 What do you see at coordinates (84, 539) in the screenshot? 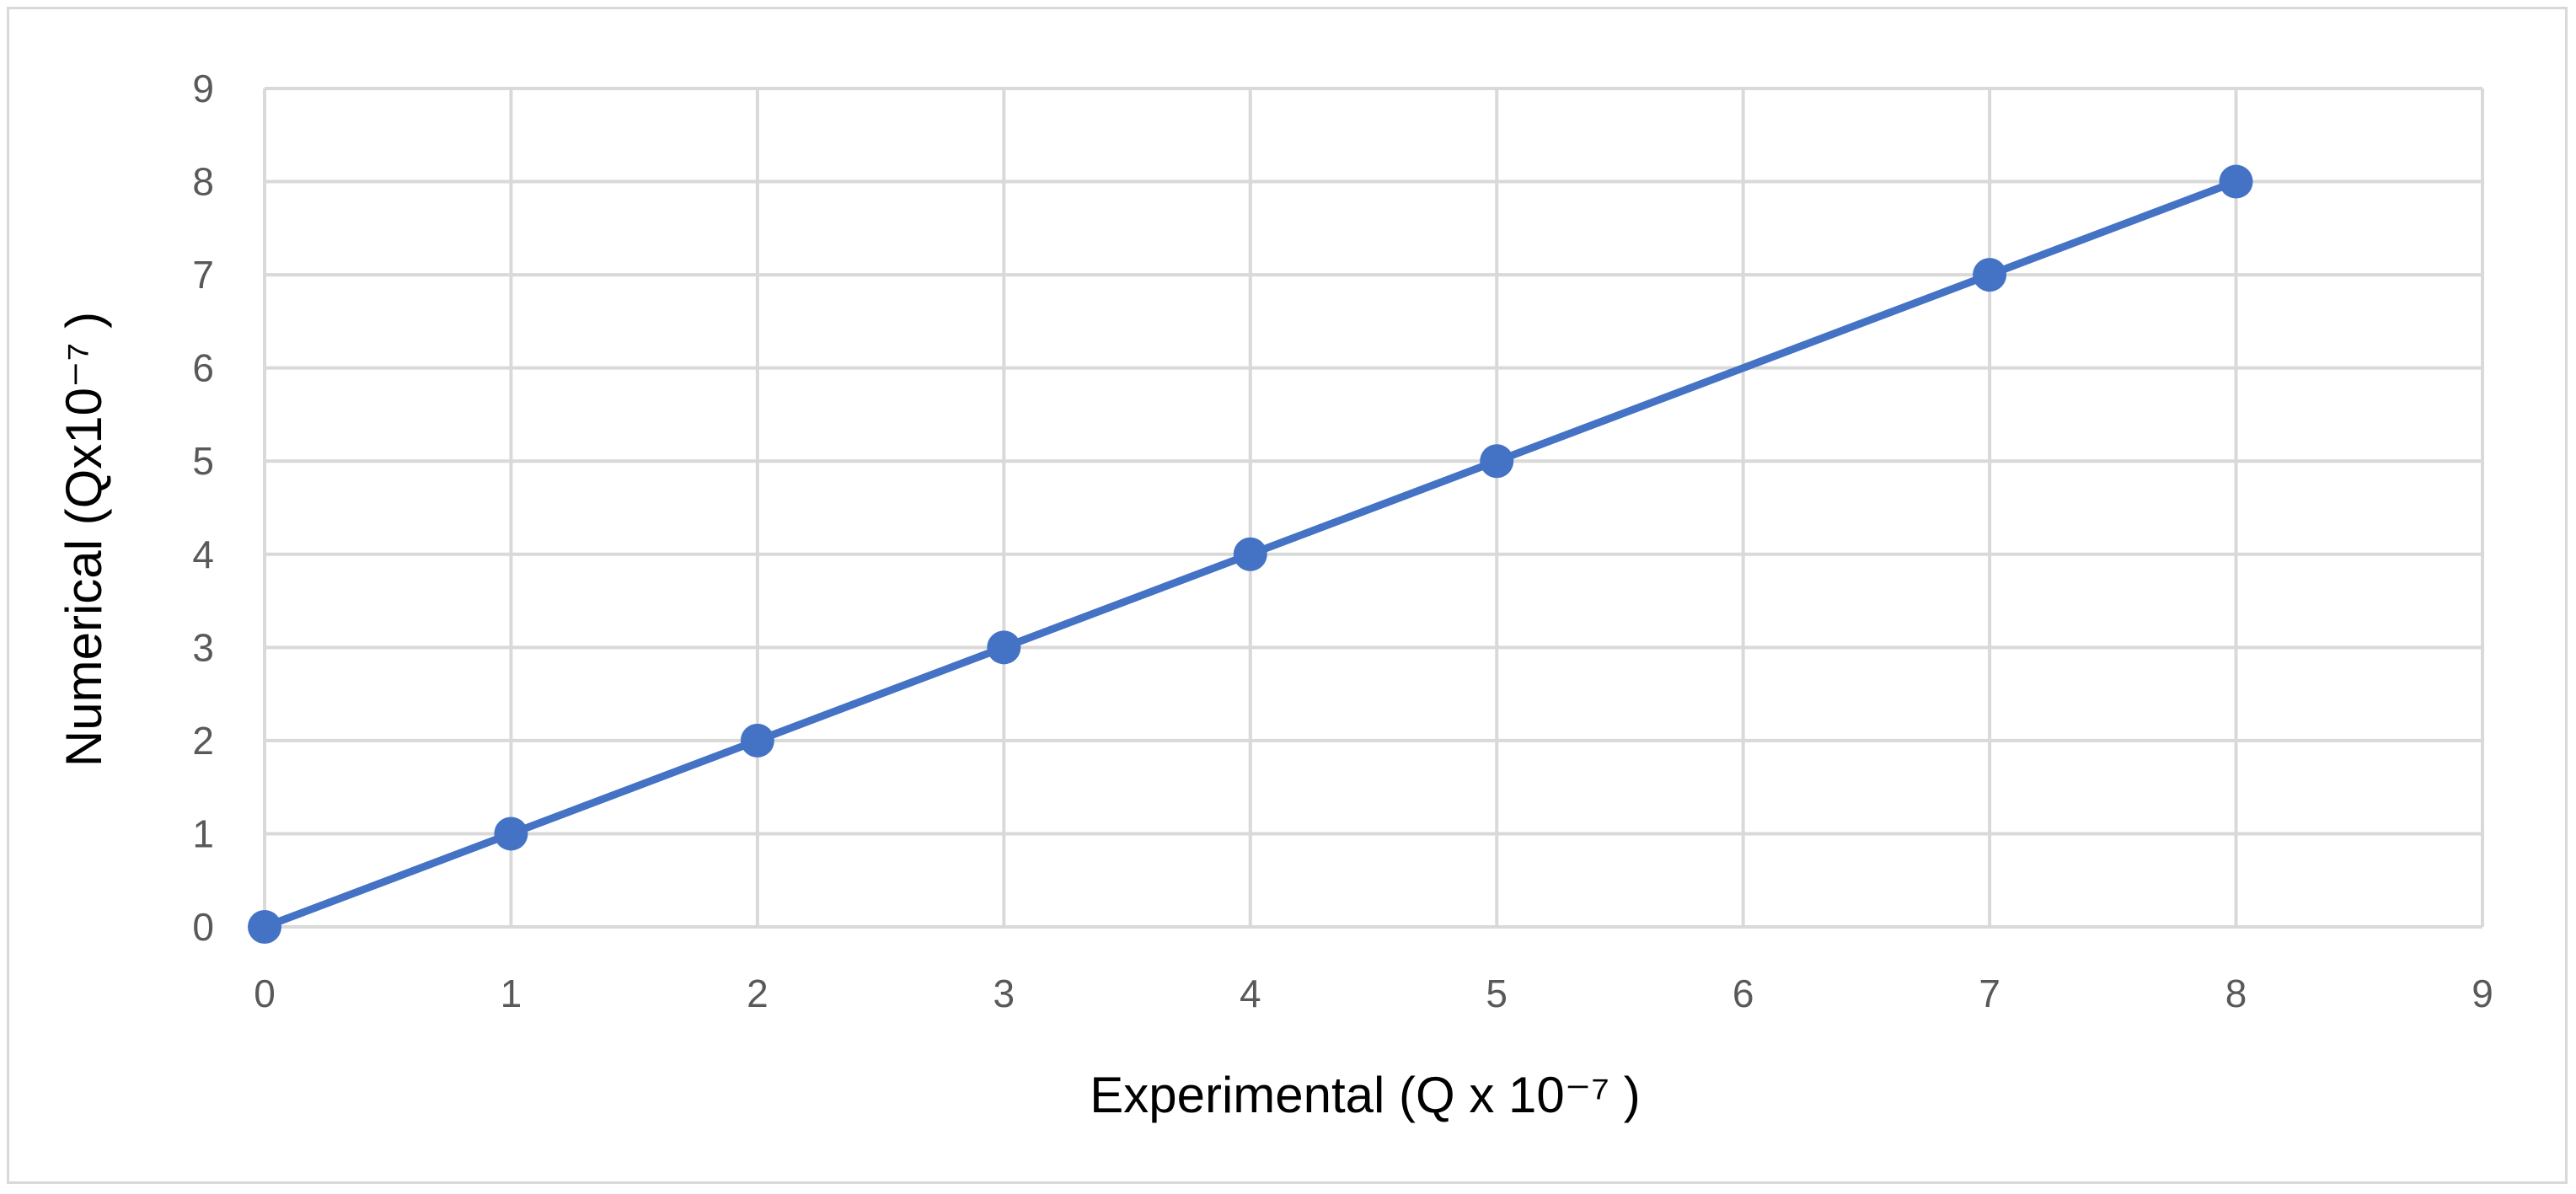
I see `y-axis-title: Numerical (Qx10⁻⁷ )` at bounding box center [84, 539].